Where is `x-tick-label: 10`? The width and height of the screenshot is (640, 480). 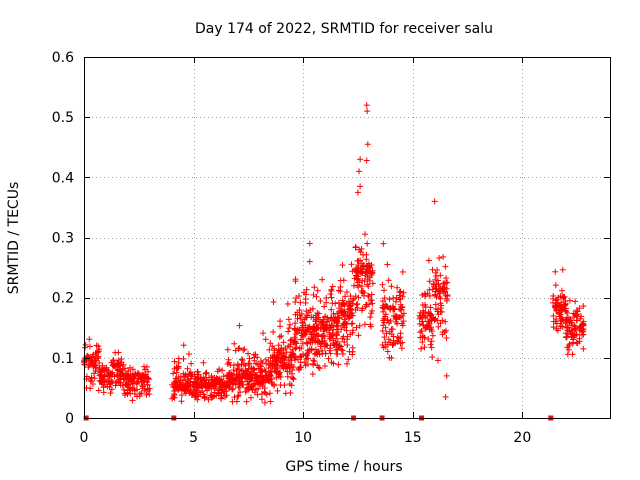
x-tick-label: 10 is located at coordinates (303, 438).